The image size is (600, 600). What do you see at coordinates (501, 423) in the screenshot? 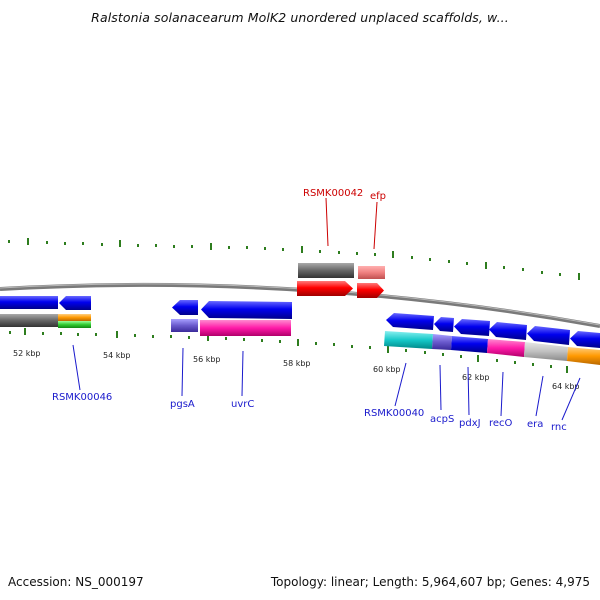
I see `gene-label-reco: recO` at bounding box center [501, 423].